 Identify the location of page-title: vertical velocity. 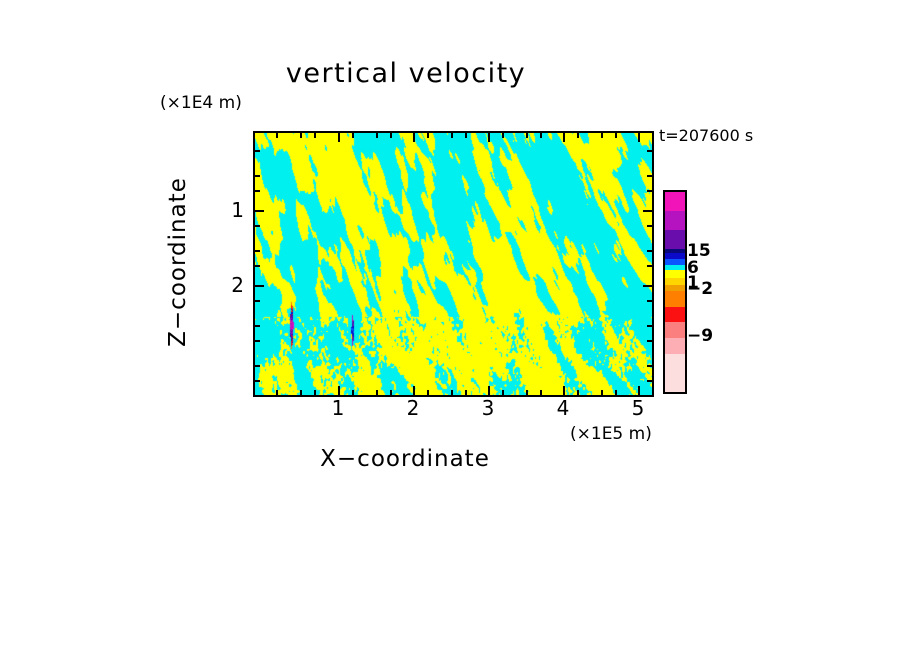
(452, 73).